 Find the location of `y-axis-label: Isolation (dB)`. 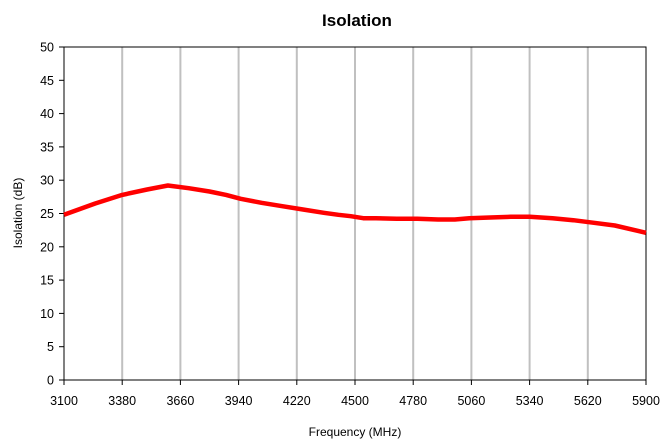

y-axis-label: Isolation (dB) is located at coordinates (18, 213).